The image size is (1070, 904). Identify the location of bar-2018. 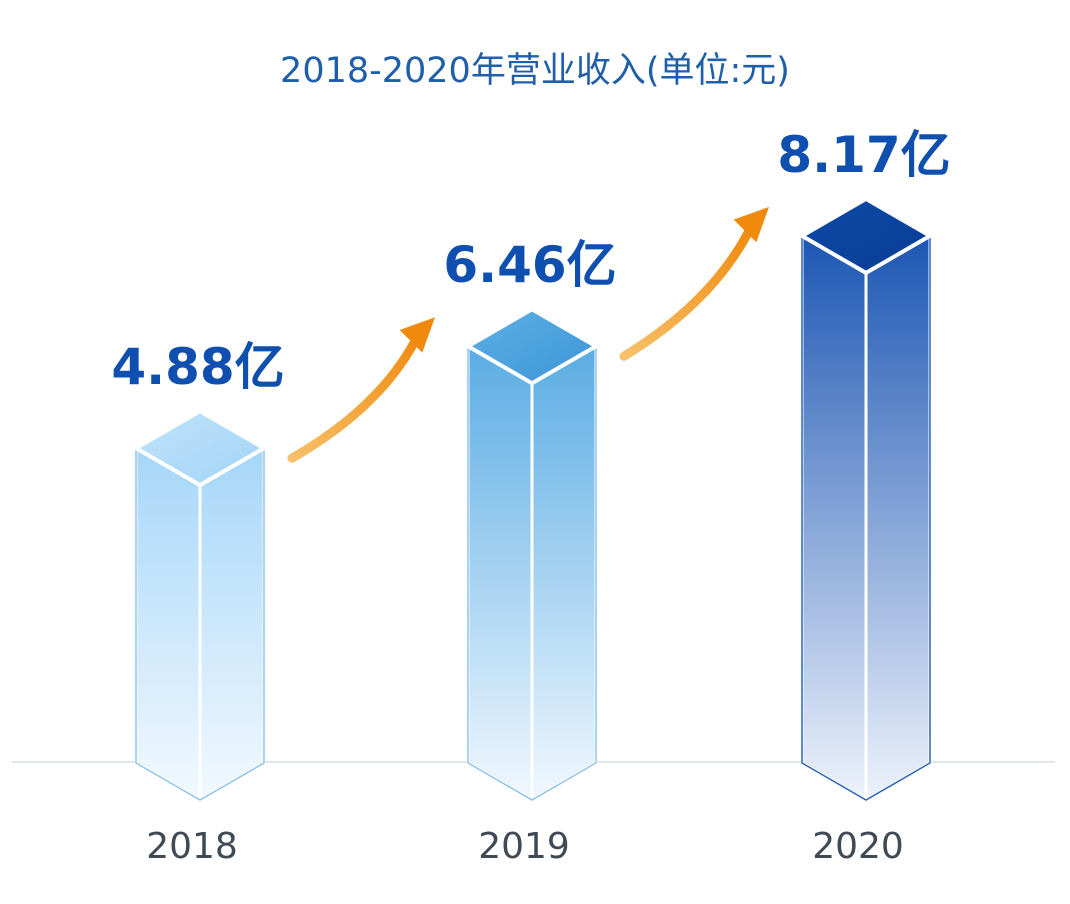
(200, 605).